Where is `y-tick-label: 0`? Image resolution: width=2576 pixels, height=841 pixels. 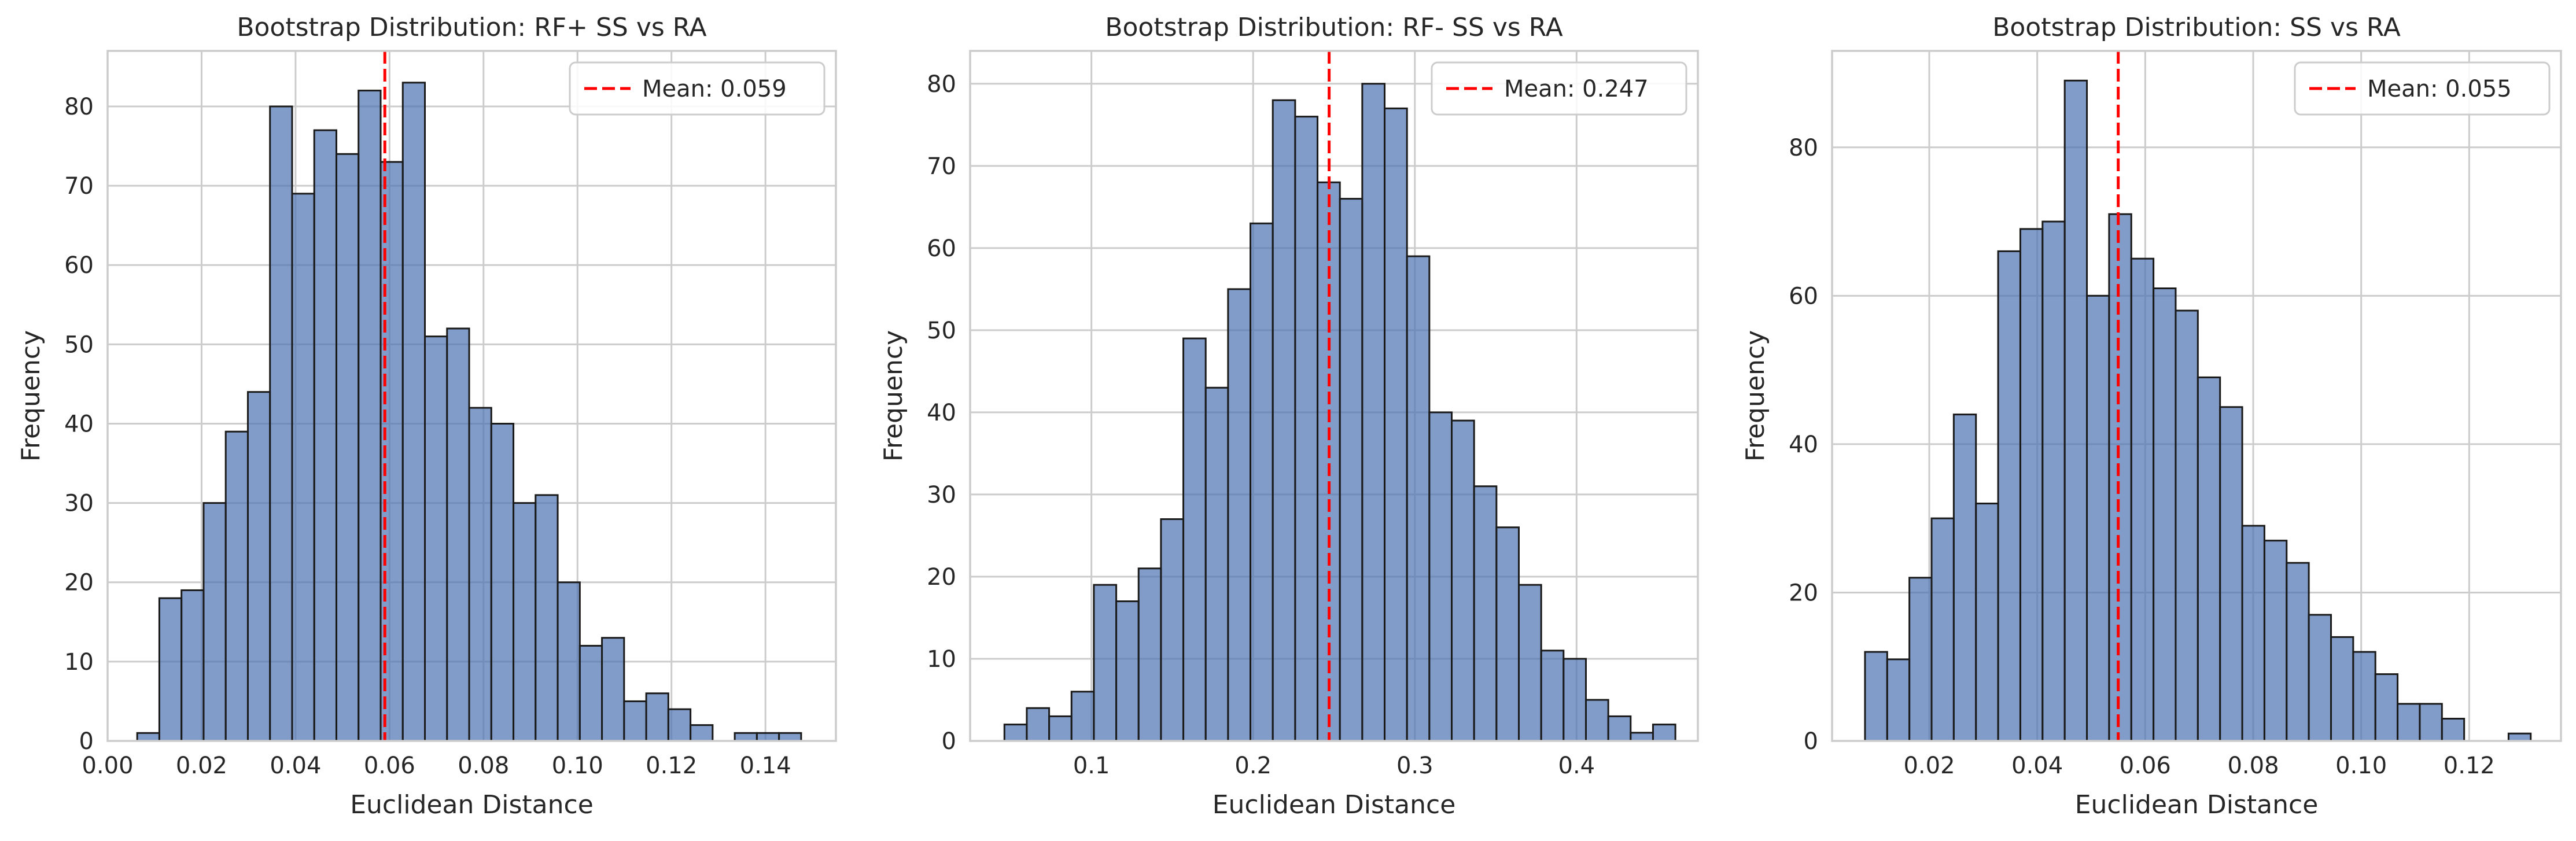 y-tick-label: 0 is located at coordinates (949, 742).